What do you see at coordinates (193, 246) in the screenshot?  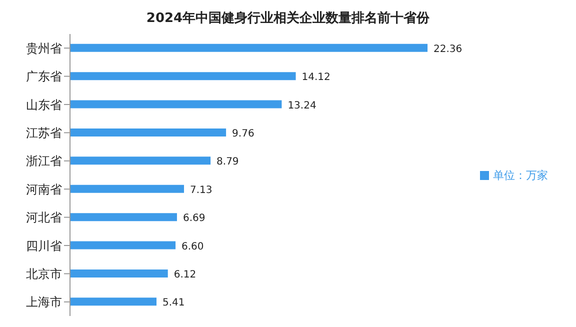 I see `data-label: 6.60` at bounding box center [193, 246].